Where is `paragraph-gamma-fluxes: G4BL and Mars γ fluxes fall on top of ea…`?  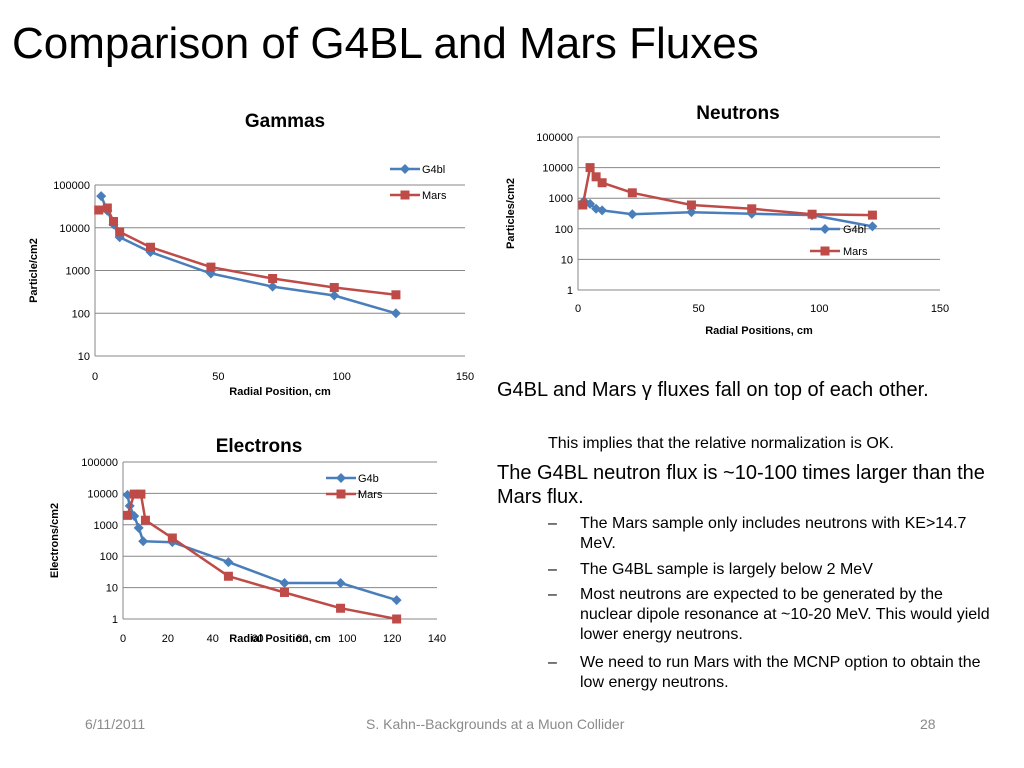 paragraph-gamma-fluxes: G4BL and Mars γ fluxes fall on top of ea… is located at coordinates (713, 390).